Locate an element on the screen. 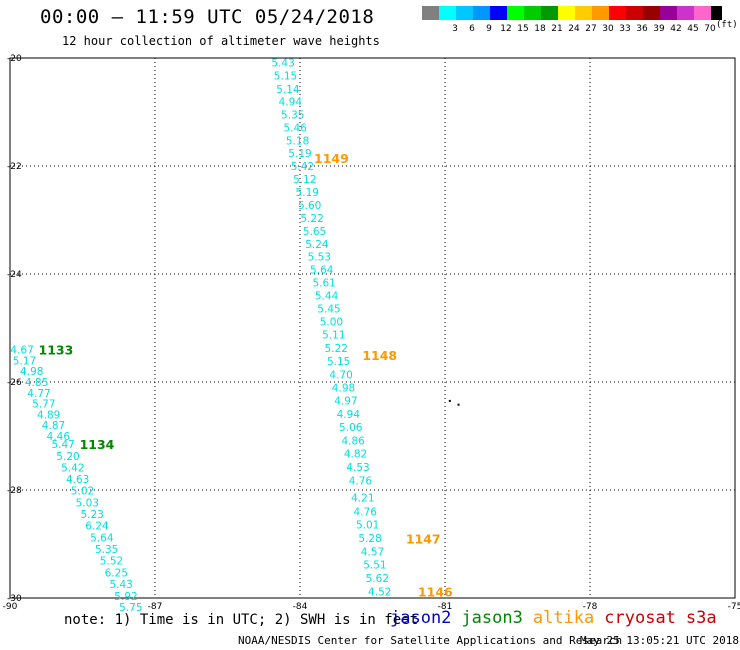 Image resolution: width=740 pixels, height=650 pixels. y-tick-label: -24 is located at coordinates (14, 275).